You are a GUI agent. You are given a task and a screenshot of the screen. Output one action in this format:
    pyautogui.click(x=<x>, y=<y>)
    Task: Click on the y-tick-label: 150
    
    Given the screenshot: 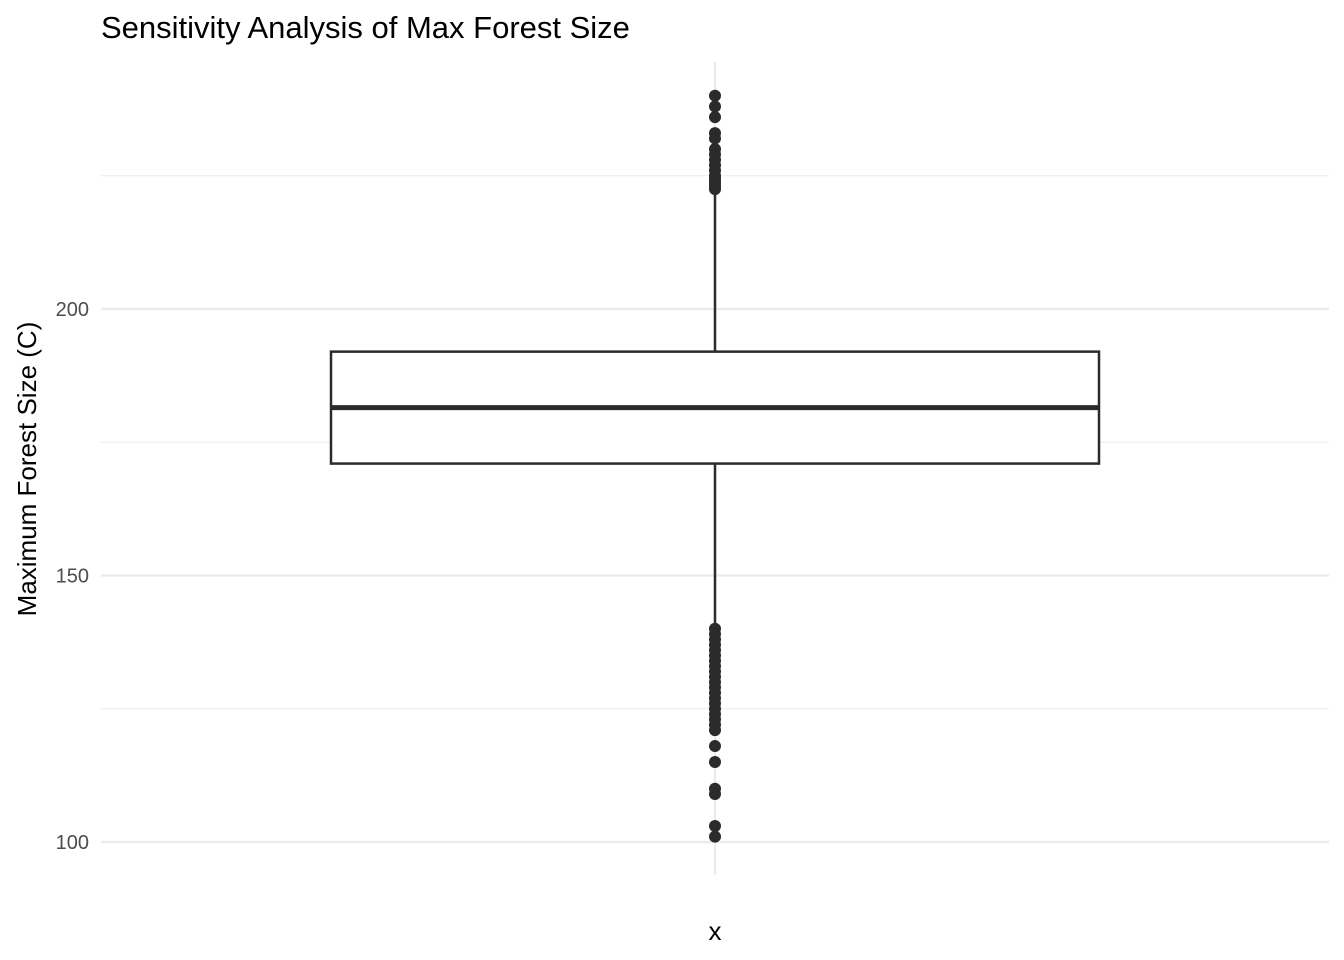 What is the action you would take?
    pyautogui.click(x=72, y=577)
    